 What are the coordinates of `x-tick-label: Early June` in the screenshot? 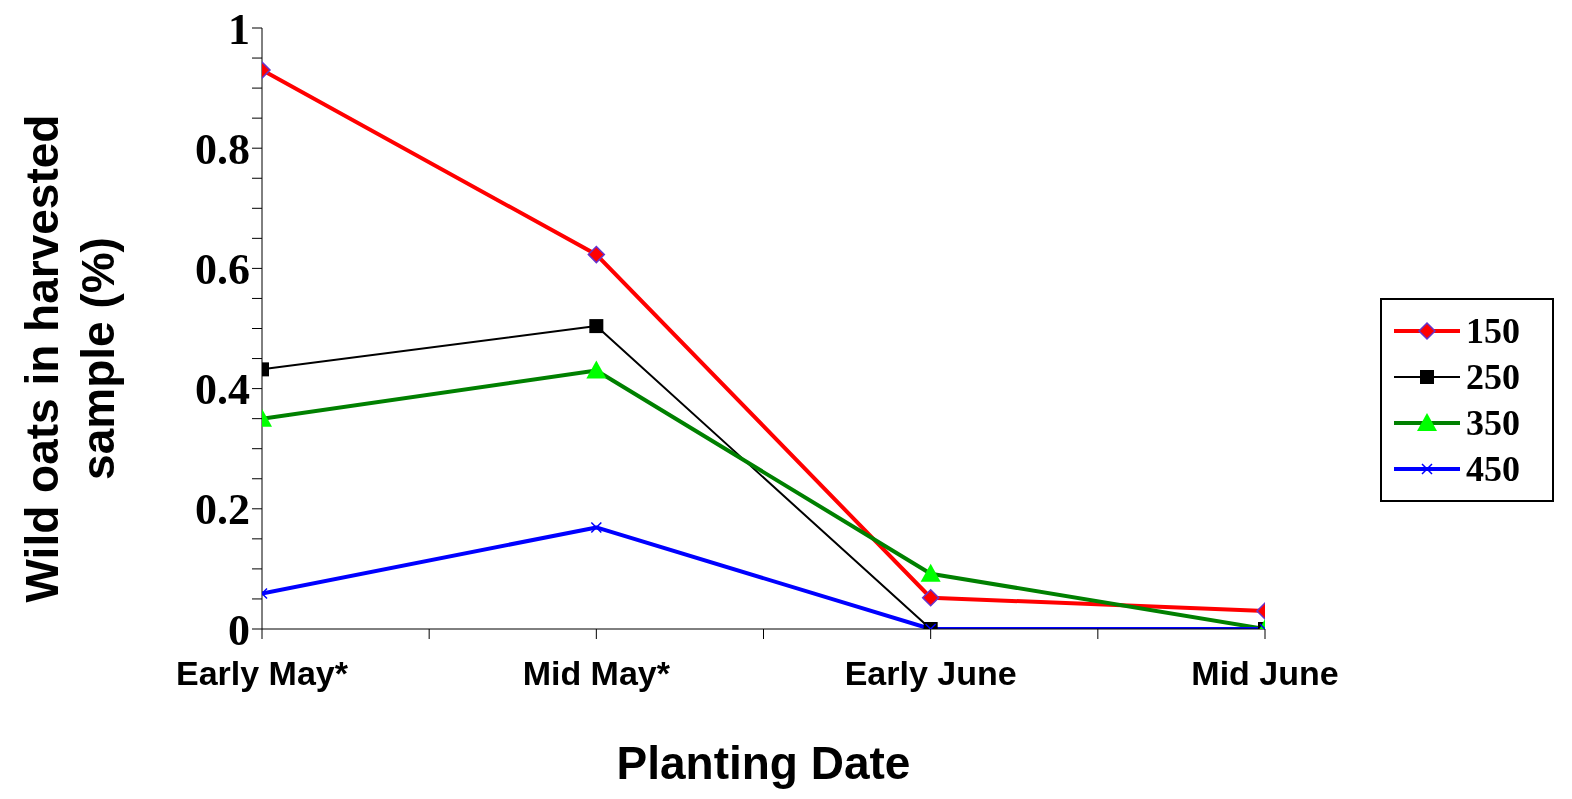 It's located at (930, 673).